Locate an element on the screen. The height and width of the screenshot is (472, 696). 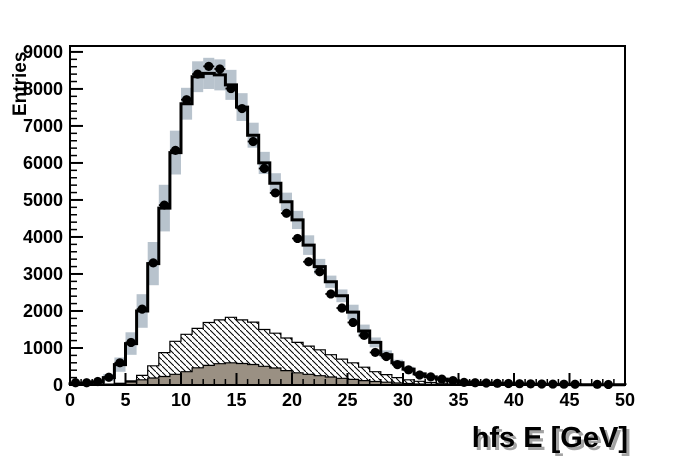
x-tick-label: 35 is located at coordinates (458, 400).